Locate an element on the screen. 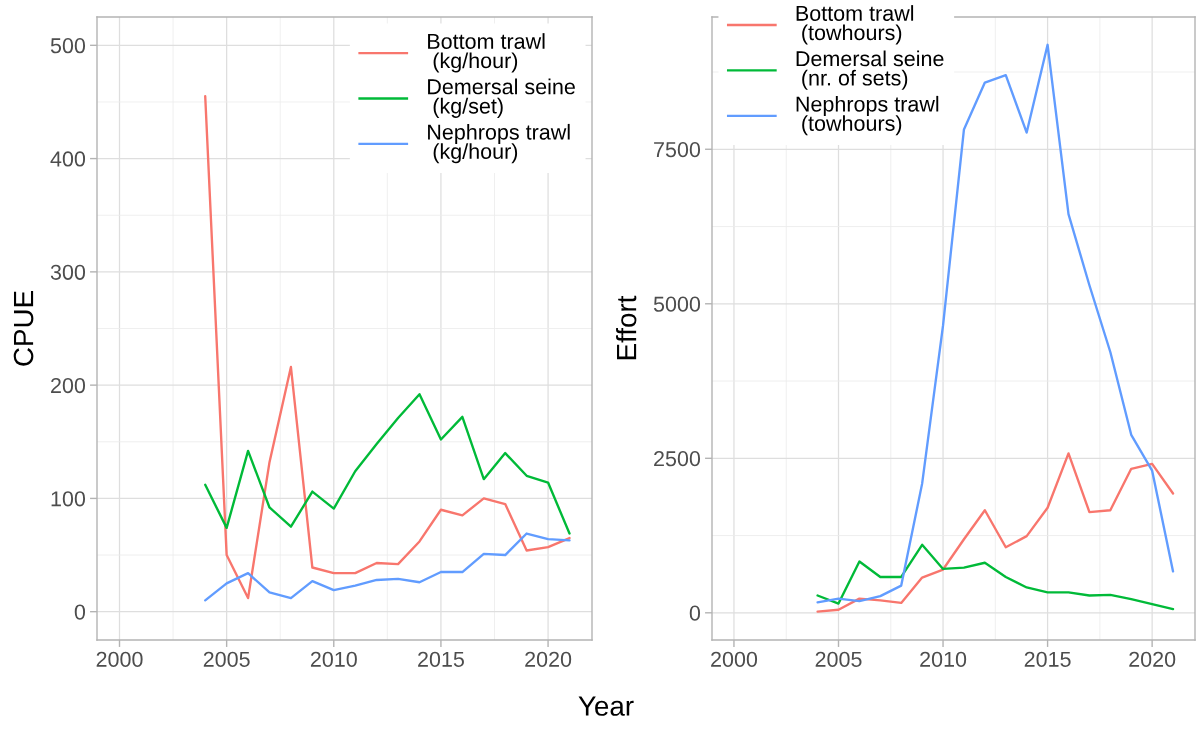  legend-label: Nephrops trawl (kg/hour) is located at coordinates (499, 143).